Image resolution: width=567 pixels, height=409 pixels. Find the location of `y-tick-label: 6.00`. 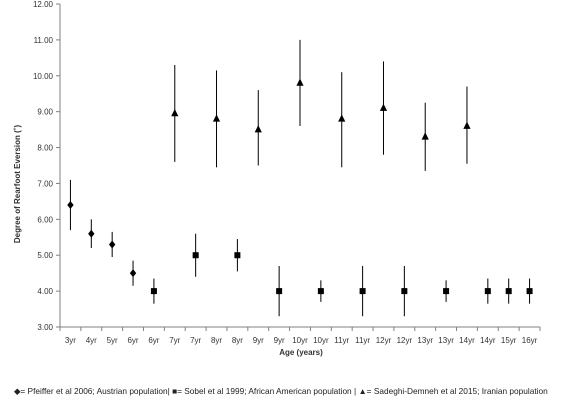

y-tick-label: 6.00 is located at coordinates (45, 219).